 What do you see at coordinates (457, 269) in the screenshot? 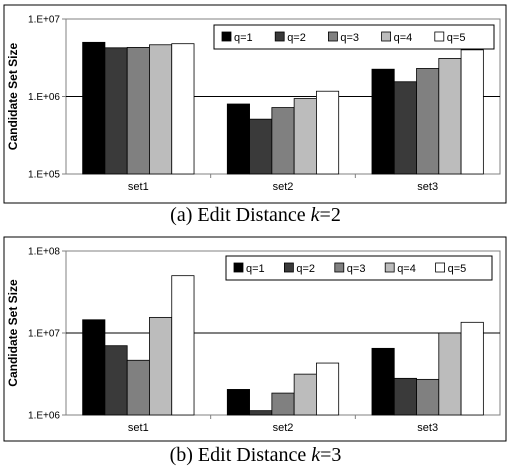
I see `chart-b-legend-label: q=5` at bounding box center [457, 269].